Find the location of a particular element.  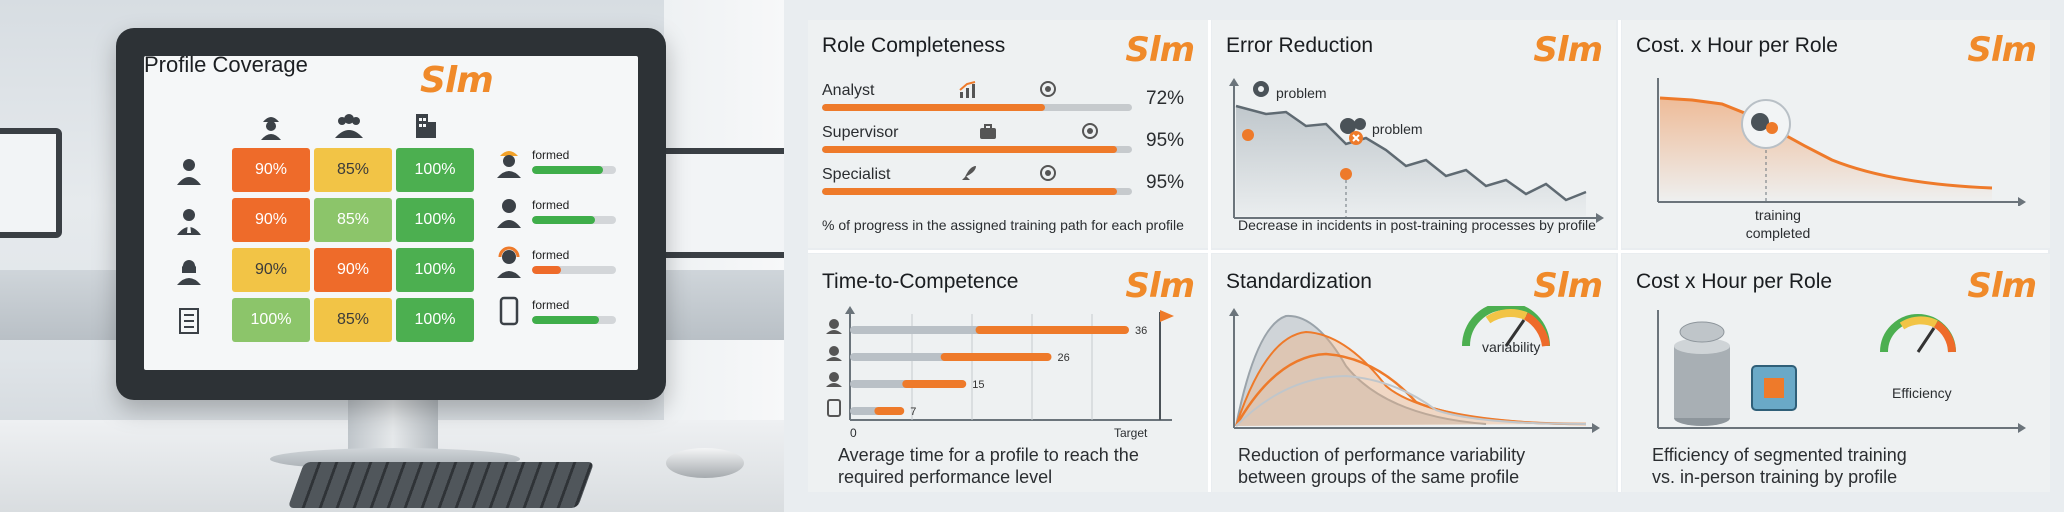

role-label: Supervisor is located at coordinates (860, 132).